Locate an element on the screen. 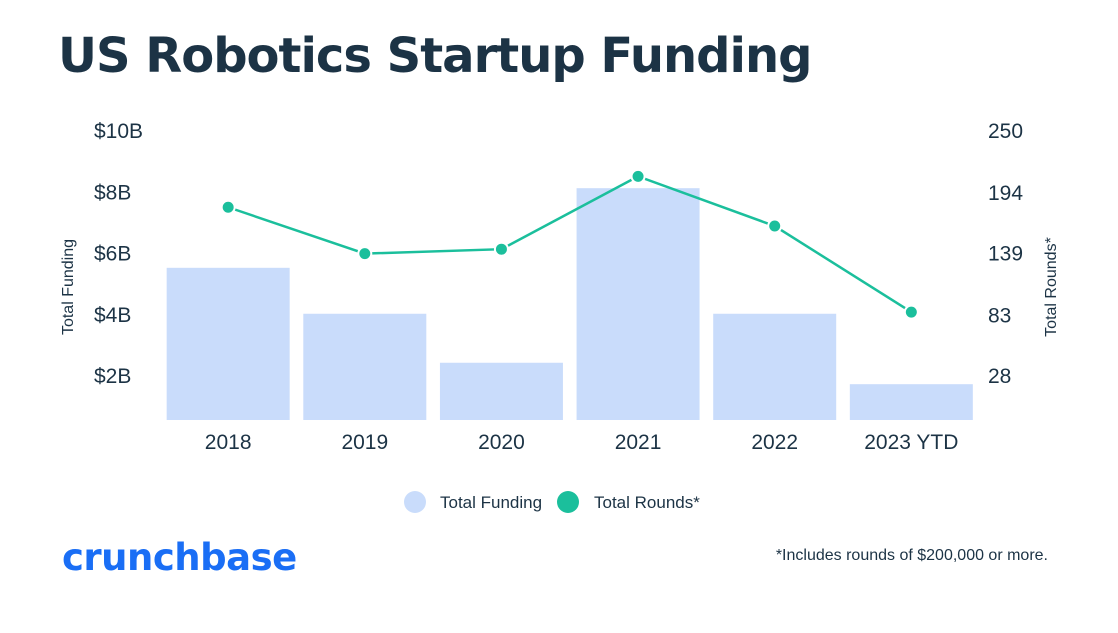 The width and height of the screenshot is (1118, 633). left-tick-label: $6B is located at coordinates (112, 254).